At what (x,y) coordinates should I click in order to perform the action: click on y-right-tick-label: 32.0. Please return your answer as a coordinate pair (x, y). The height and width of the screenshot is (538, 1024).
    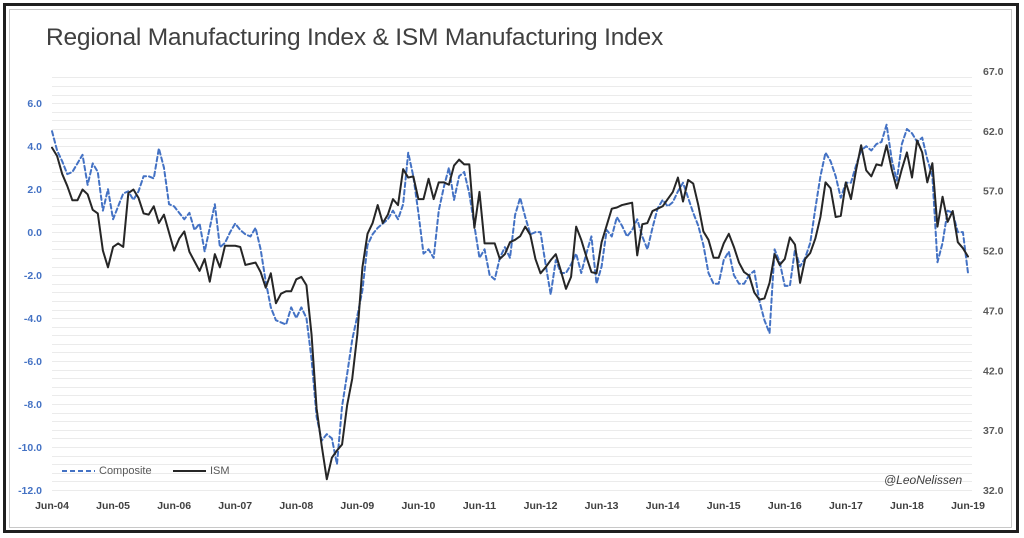
    Looking at the image, I should click on (993, 491).